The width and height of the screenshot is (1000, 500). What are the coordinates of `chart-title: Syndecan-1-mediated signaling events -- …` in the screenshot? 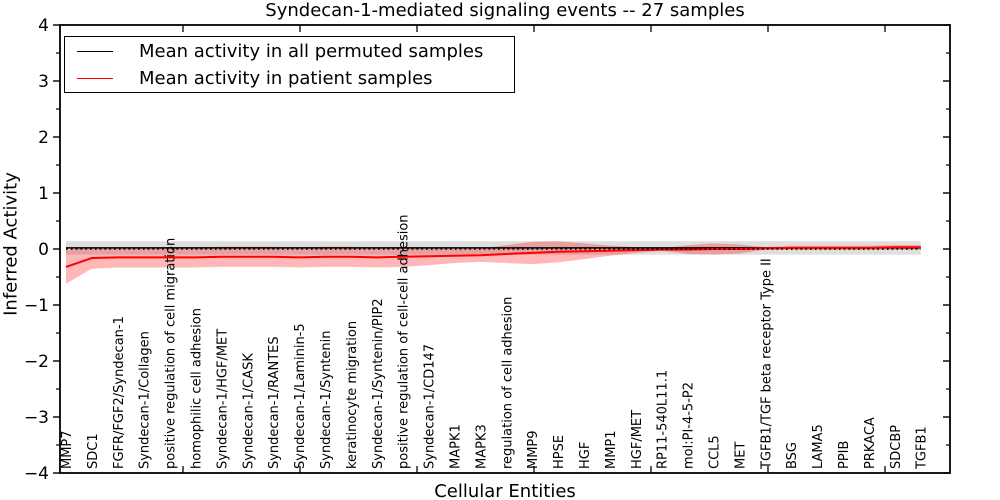 It's located at (505, 10).